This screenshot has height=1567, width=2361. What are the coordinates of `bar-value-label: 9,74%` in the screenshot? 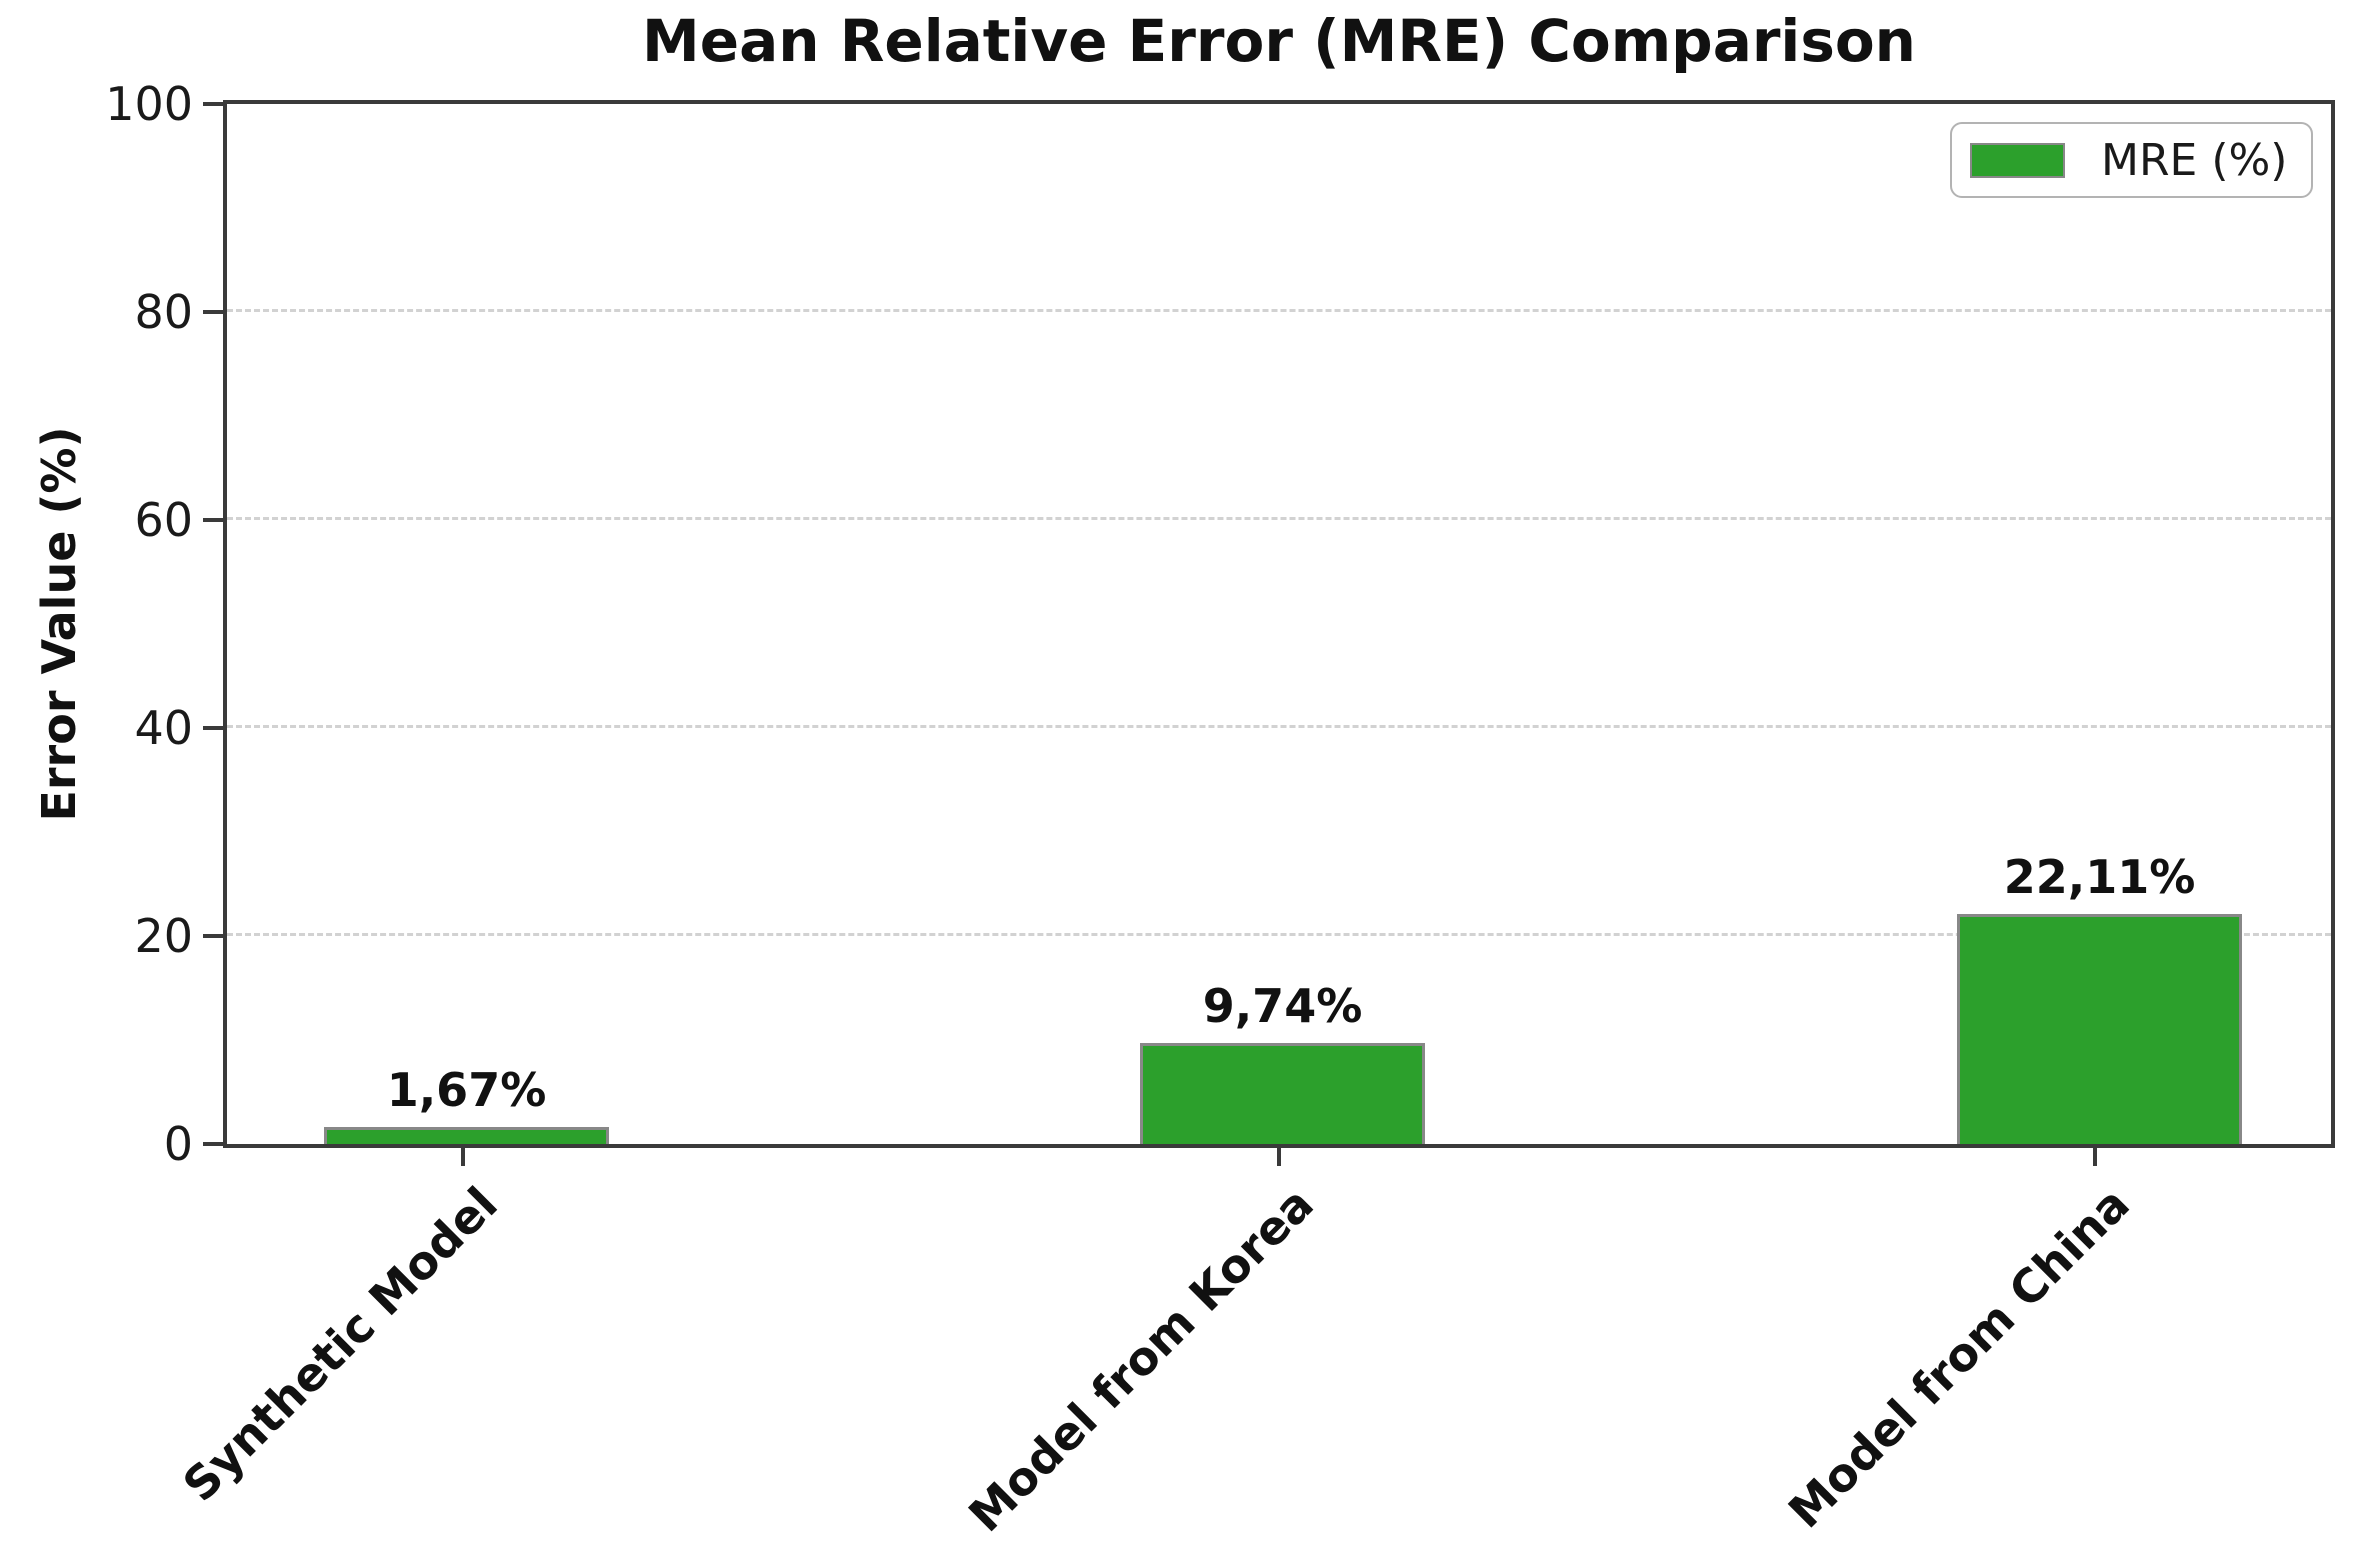 It's located at (1282, 1005).